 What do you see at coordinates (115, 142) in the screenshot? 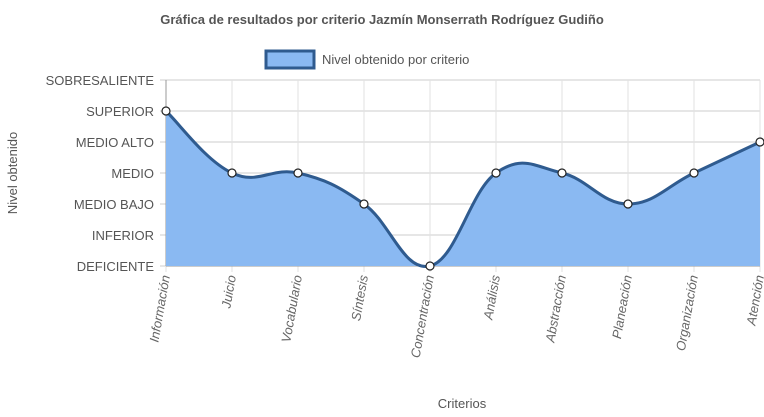
I see `y-tick-label: MEDIO ALTO` at bounding box center [115, 142].